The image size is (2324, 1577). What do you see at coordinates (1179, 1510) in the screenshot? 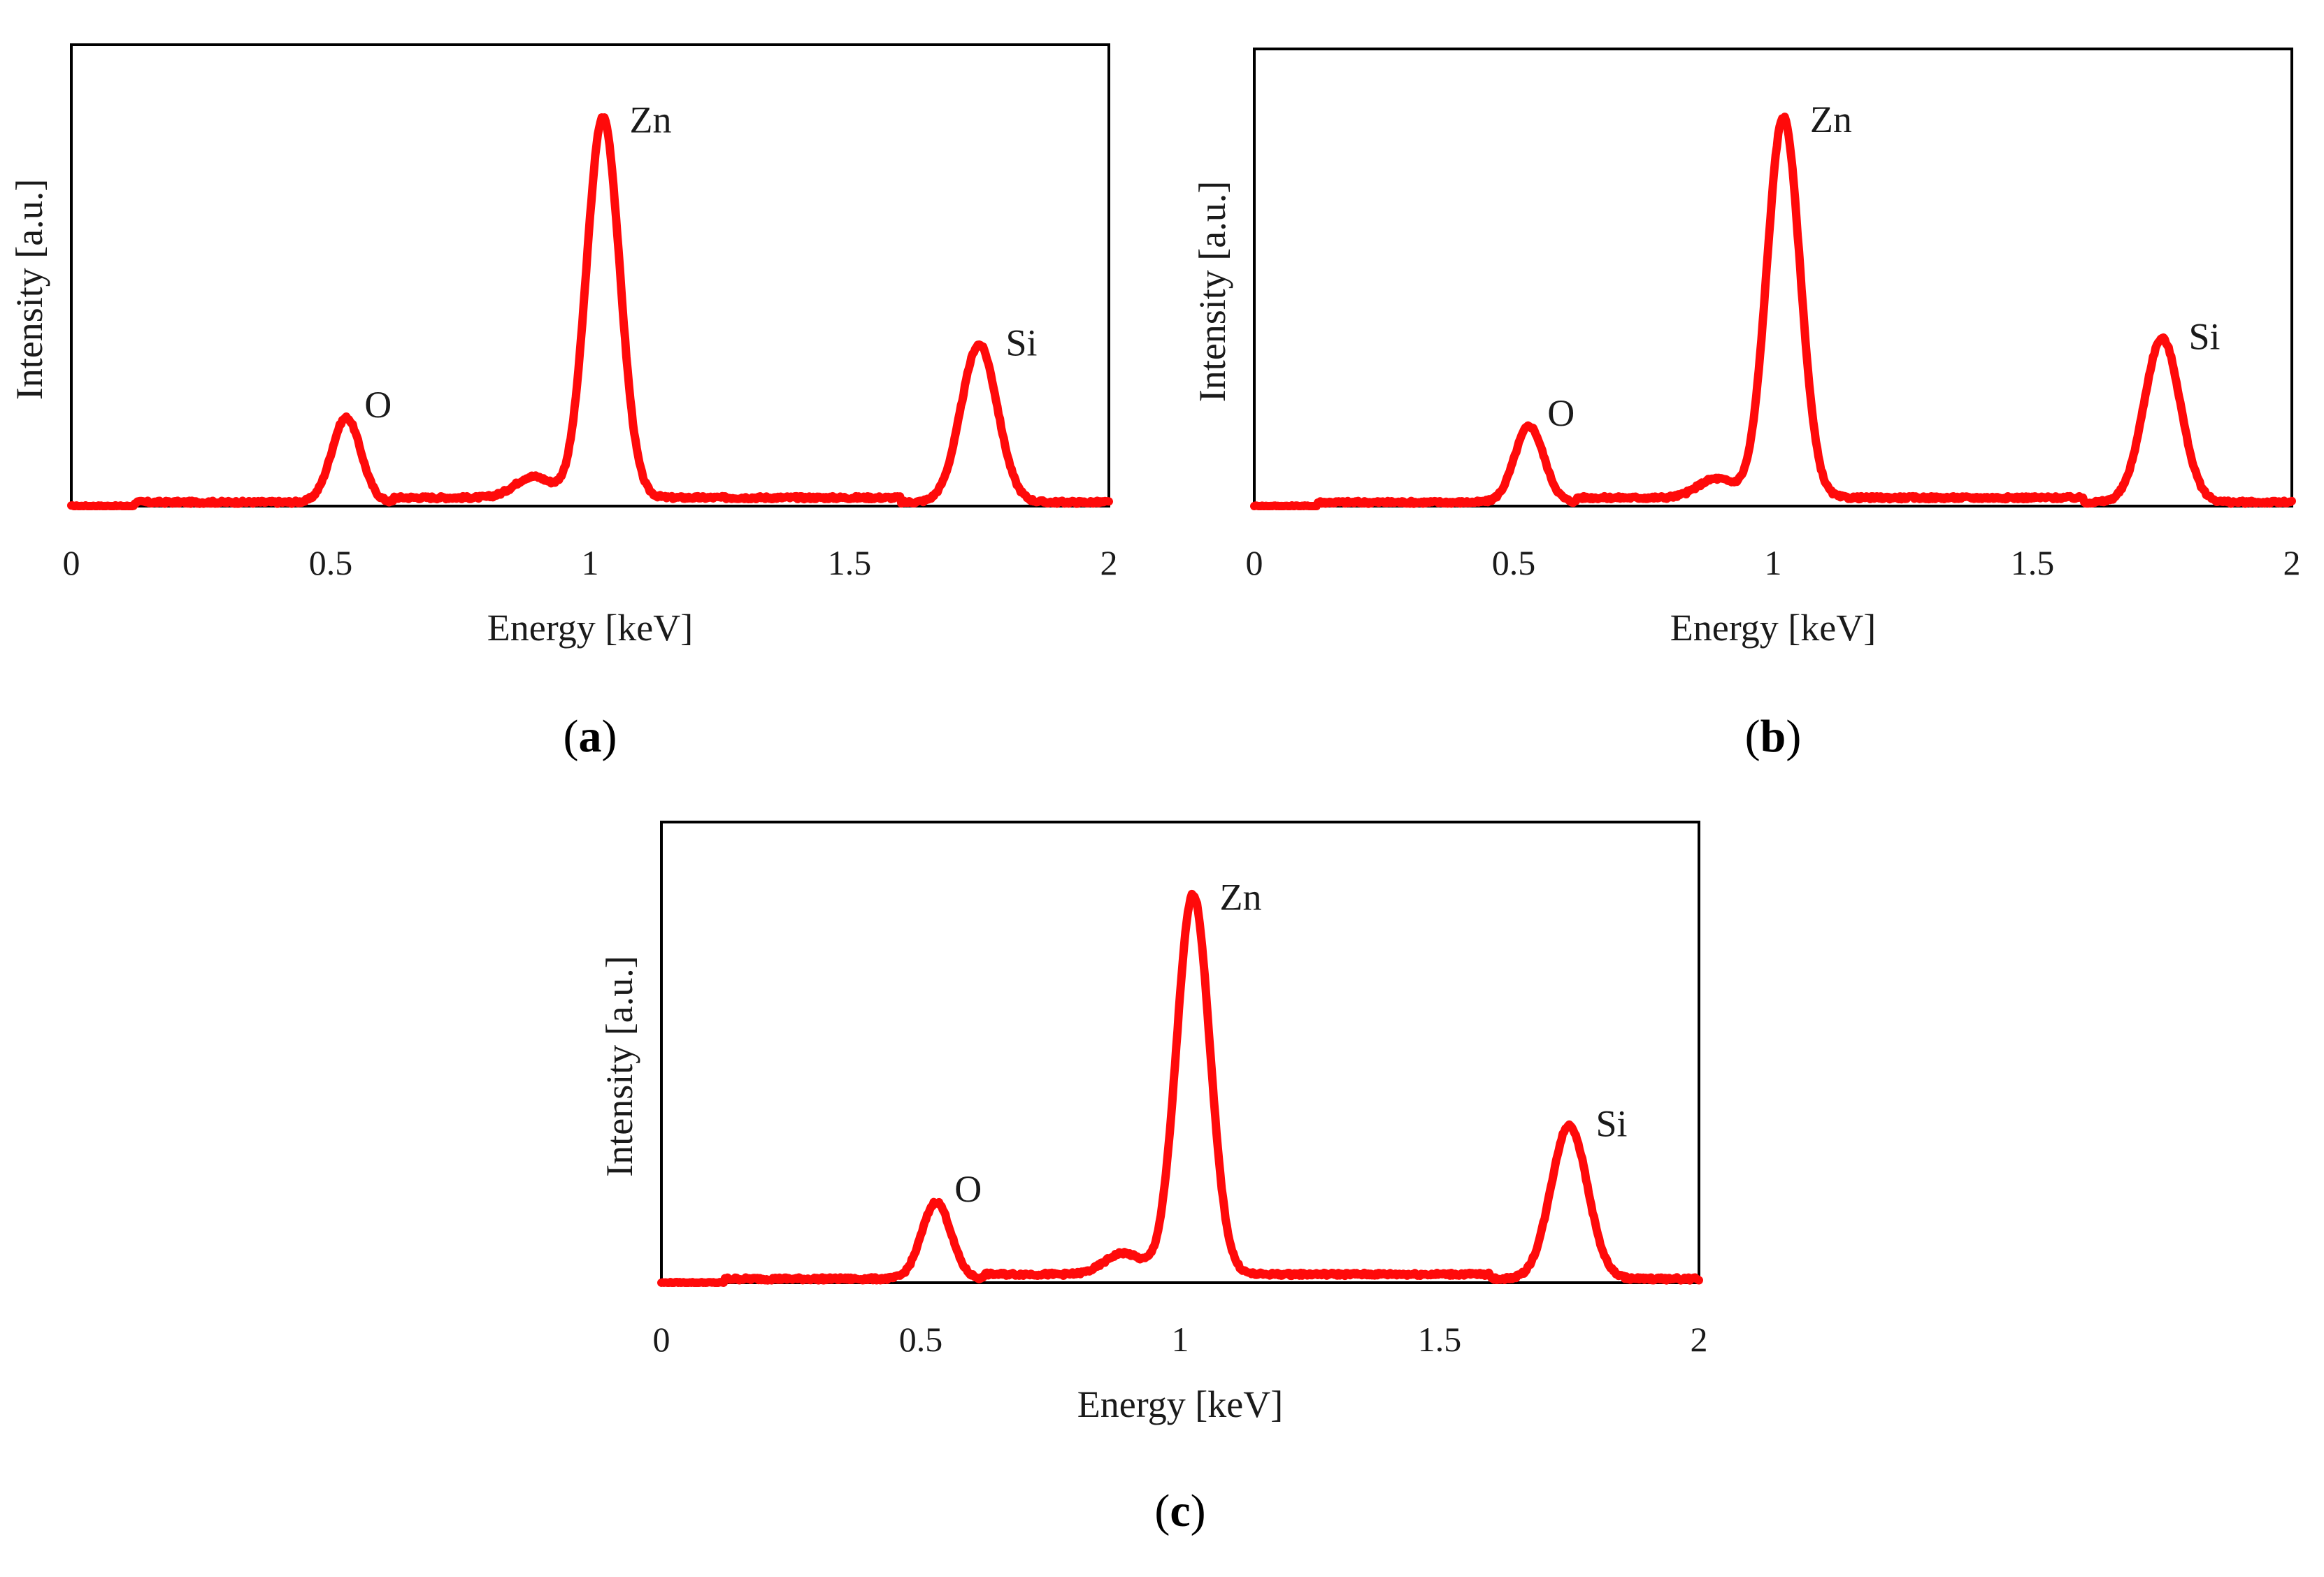
I see `panel-caption: (c)` at bounding box center [1179, 1510].